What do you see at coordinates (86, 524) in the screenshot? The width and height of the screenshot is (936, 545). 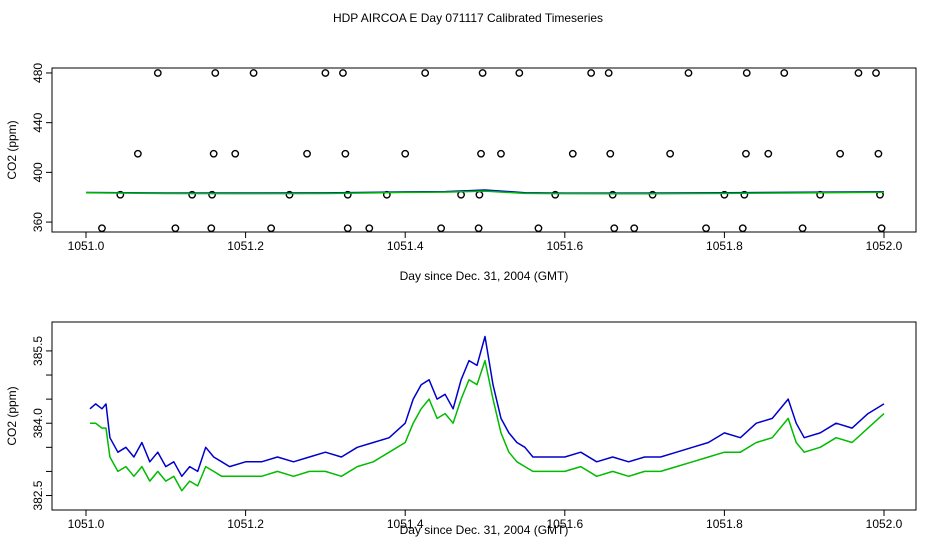 I see `bottom-x-tick-label: 1051.0` at bounding box center [86, 524].